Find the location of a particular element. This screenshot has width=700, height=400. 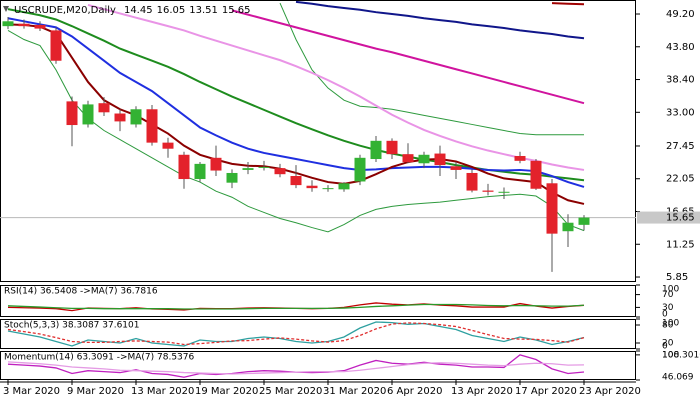

y-tick-label: 49.20 is located at coordinates (680, 14).